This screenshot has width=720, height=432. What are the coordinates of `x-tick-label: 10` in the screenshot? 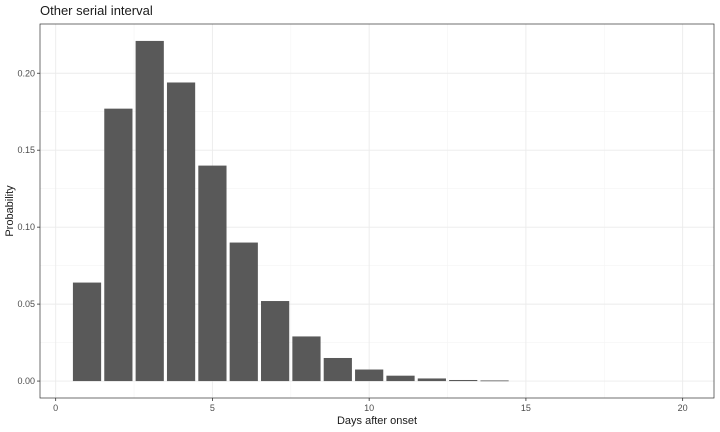 It's located at (369, 408).